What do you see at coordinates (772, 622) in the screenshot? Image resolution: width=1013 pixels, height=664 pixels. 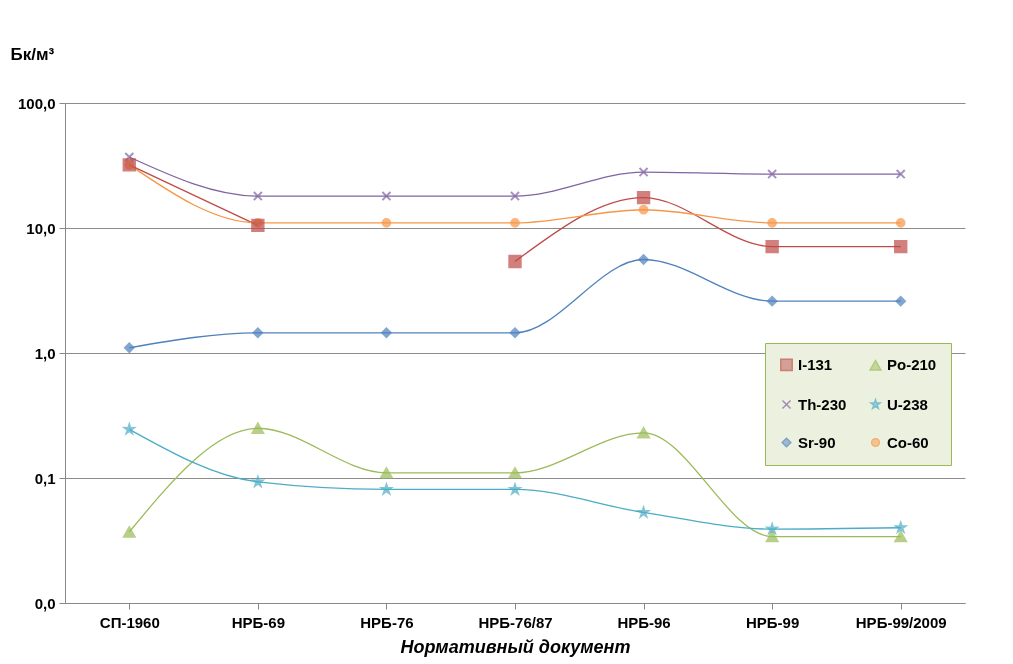 I see `x-tick-label: НРБ-99` at bounding box center [772, 622].